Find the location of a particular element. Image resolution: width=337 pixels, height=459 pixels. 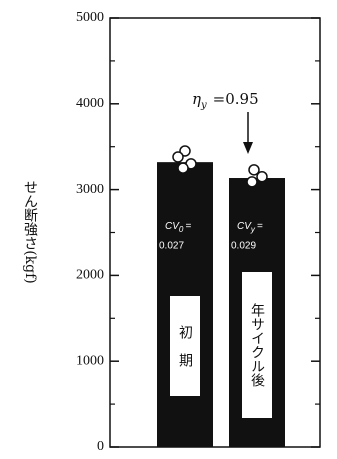

cv-subscript: 0 is located at coordinates (181, 229).